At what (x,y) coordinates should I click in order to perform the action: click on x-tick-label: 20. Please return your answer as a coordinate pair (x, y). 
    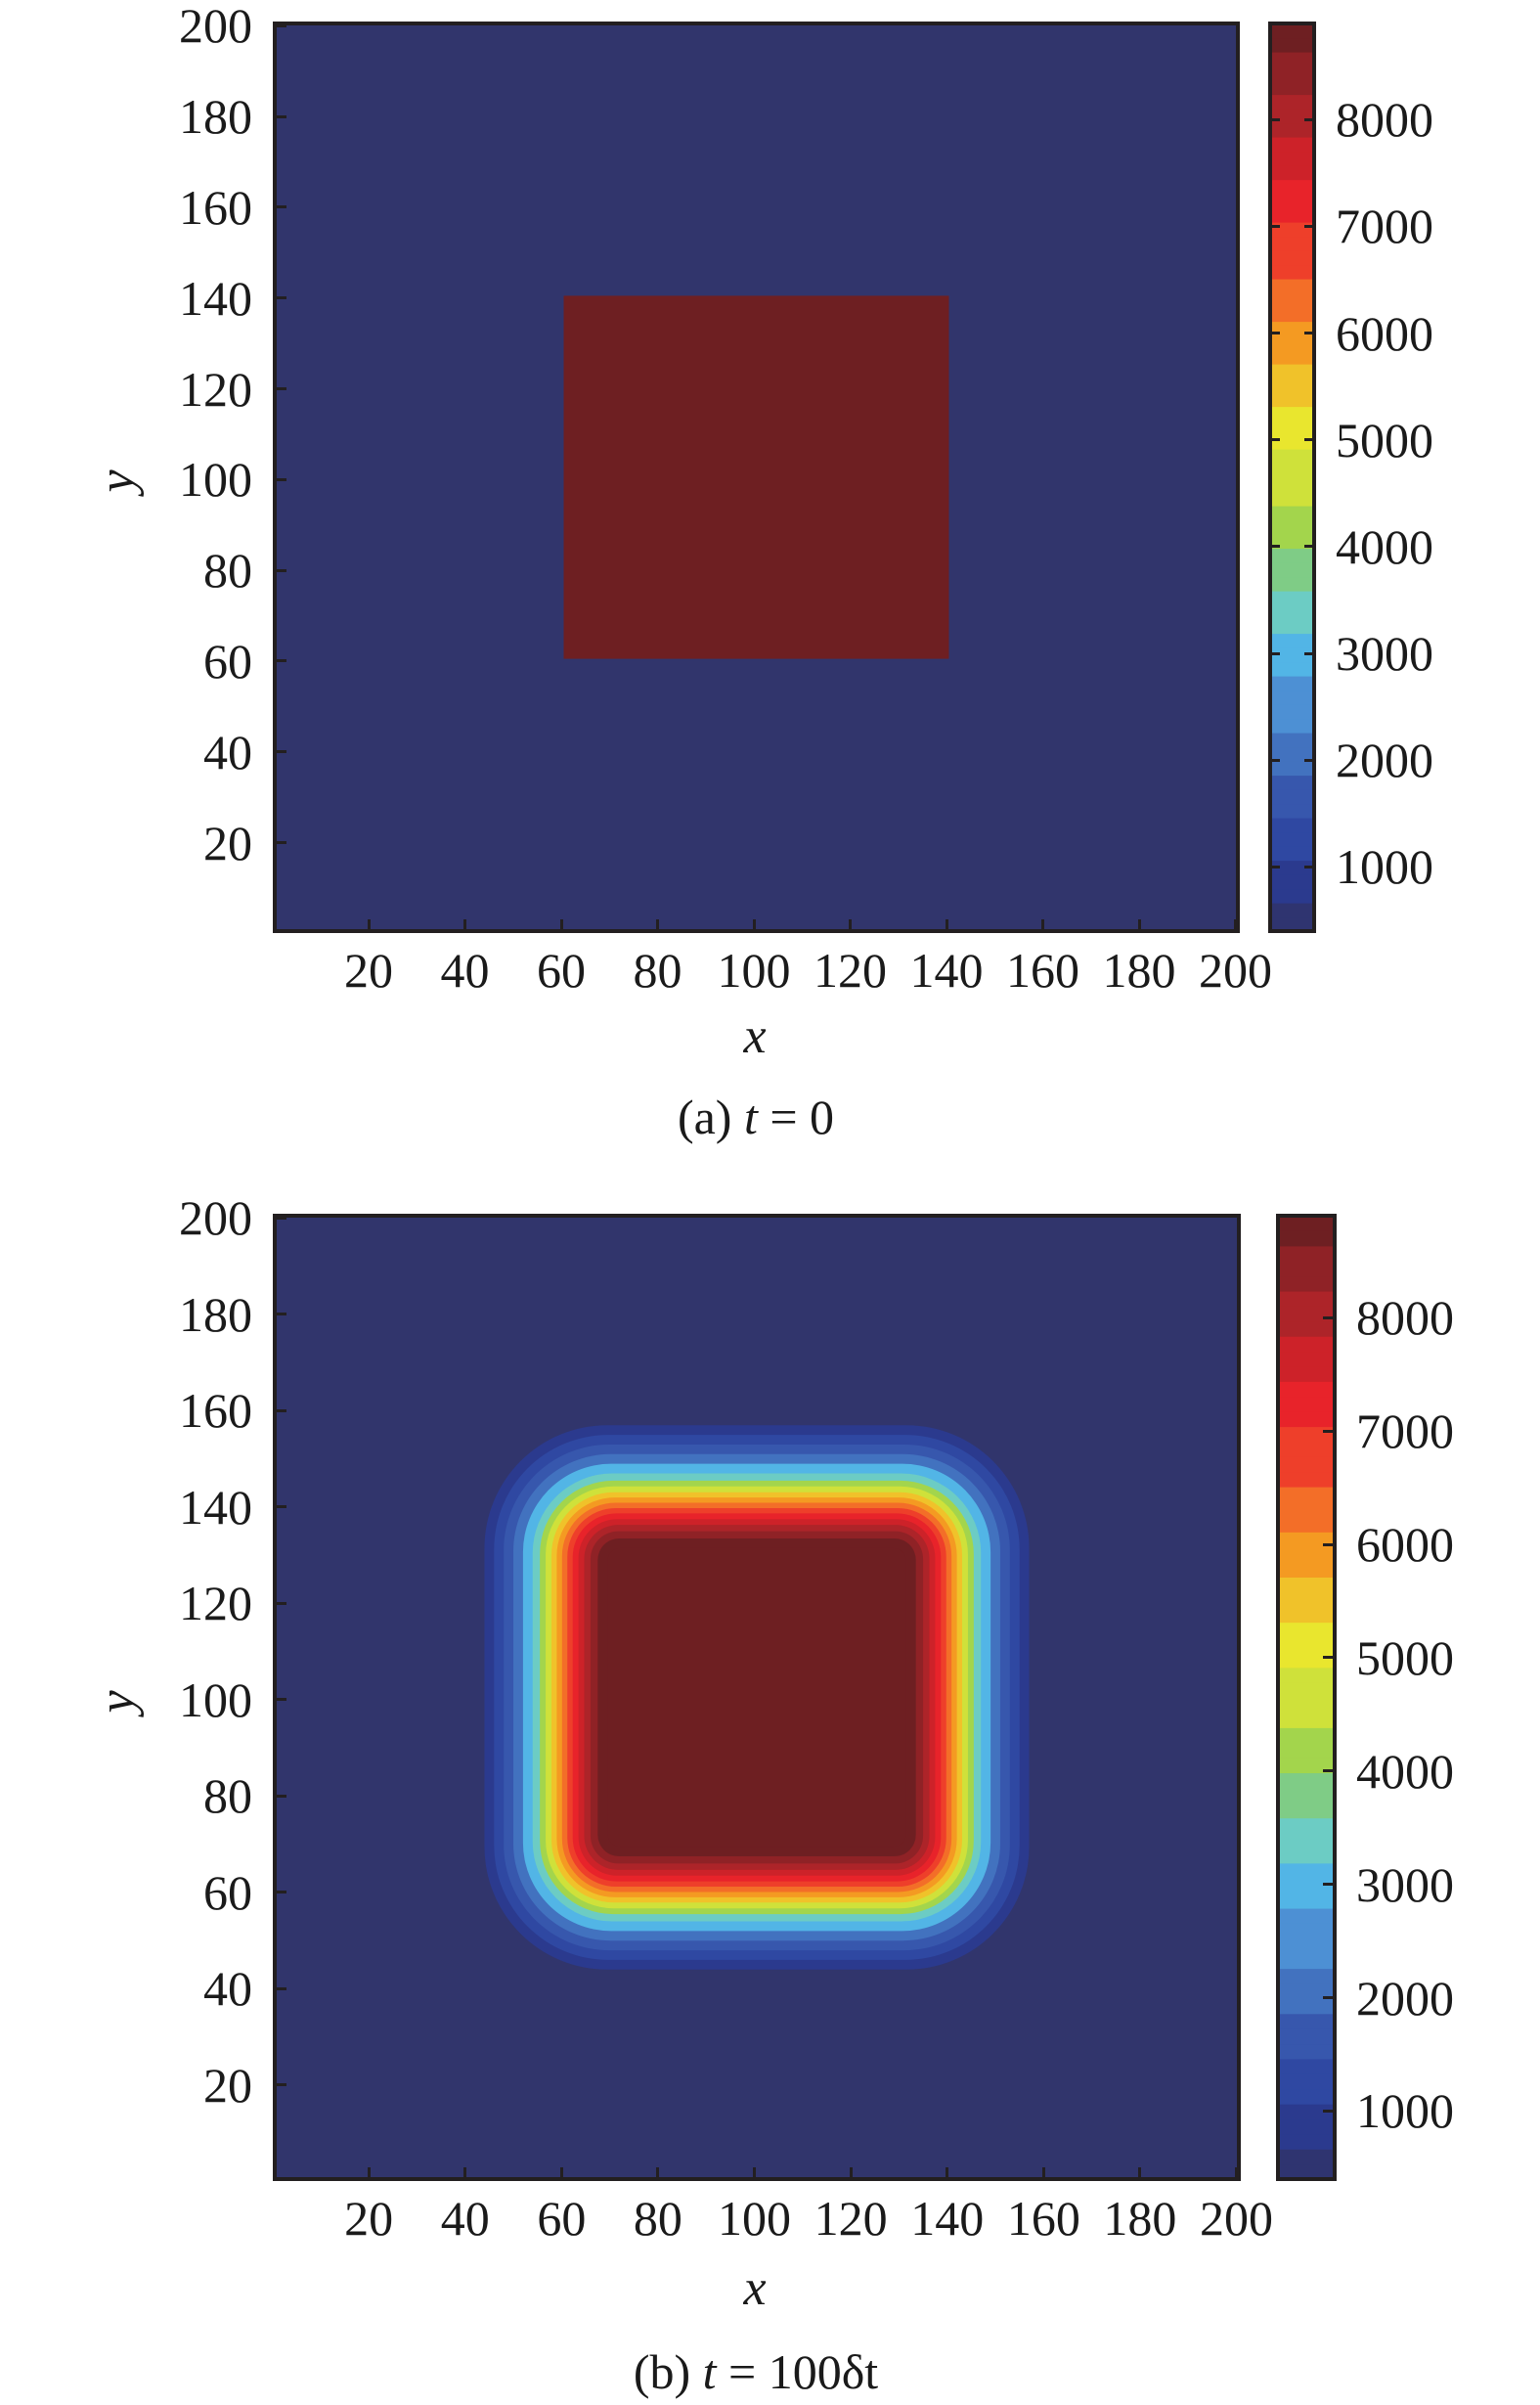
    Looking at the image, I should click on (369, 970).